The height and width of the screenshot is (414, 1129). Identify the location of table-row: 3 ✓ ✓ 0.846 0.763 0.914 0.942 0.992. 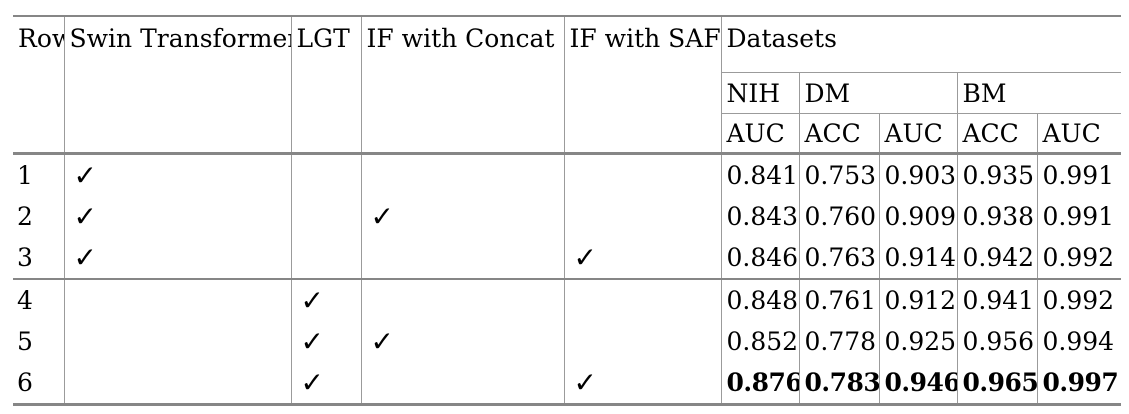
(567, 258).